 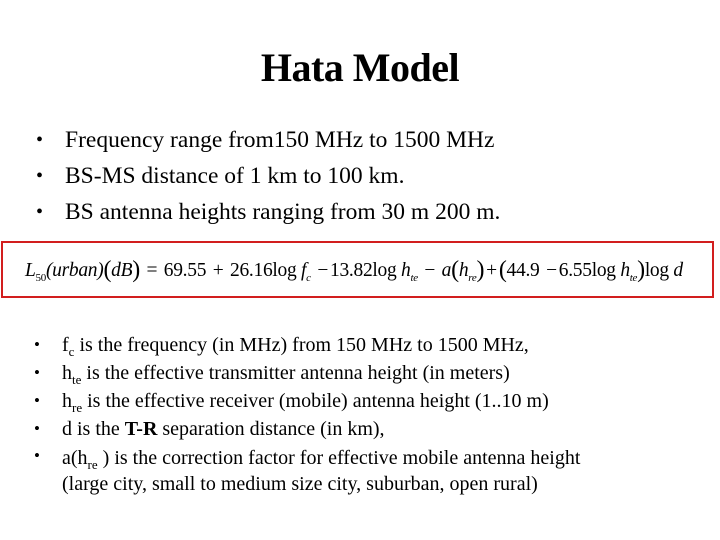 I want to click on eq-L-subscript: 50, so click(x=41, y=278).